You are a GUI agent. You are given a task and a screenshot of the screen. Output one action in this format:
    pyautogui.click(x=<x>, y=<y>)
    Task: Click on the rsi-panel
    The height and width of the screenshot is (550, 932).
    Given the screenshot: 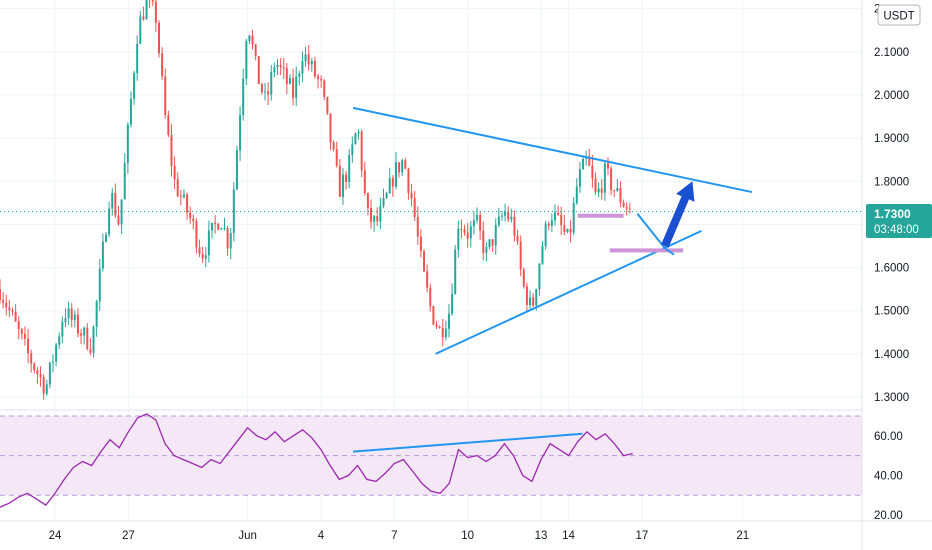 What is the action you would take?
    pyautogui.click(x=431, y=452)
    